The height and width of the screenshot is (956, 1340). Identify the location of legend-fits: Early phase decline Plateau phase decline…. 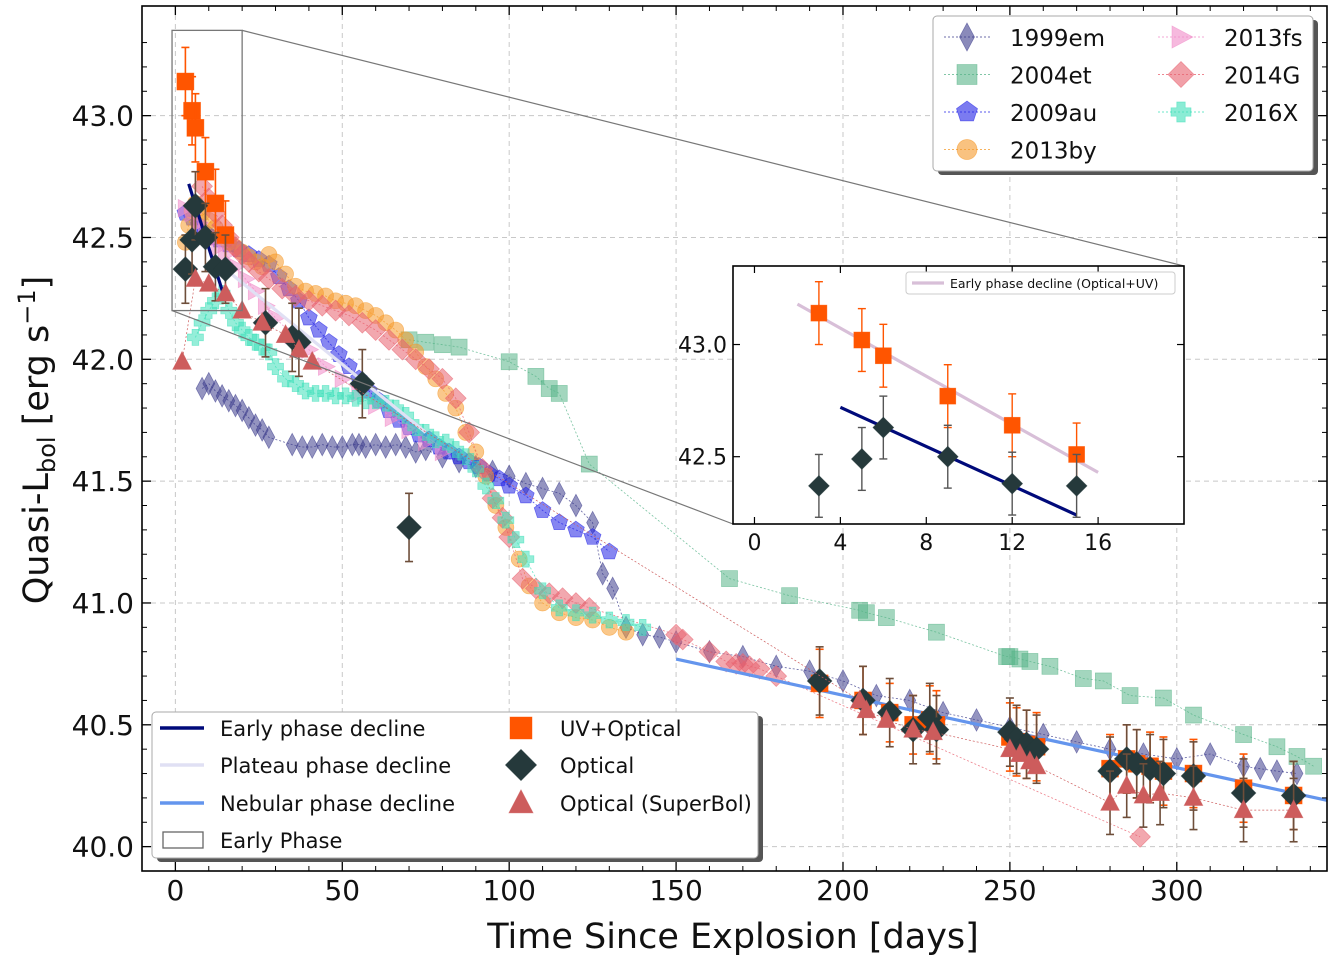
(457, 786).